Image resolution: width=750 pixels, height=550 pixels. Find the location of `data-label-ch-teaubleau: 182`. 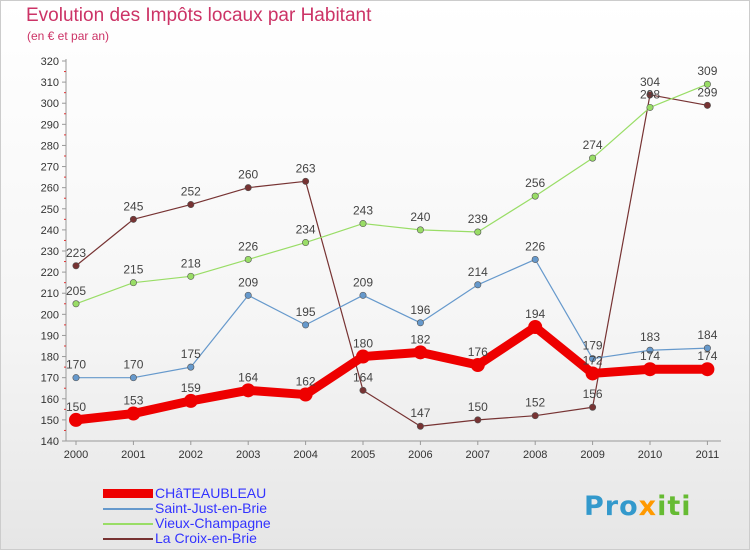

data-label-ch-teaubleau: 182 is located at coordinates (420, 339).